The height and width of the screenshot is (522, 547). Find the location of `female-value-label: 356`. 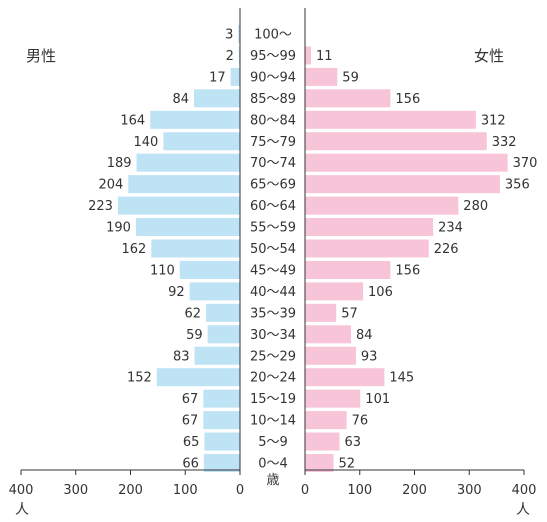

female-value-label: 356 is located at coordinates (517, 185).